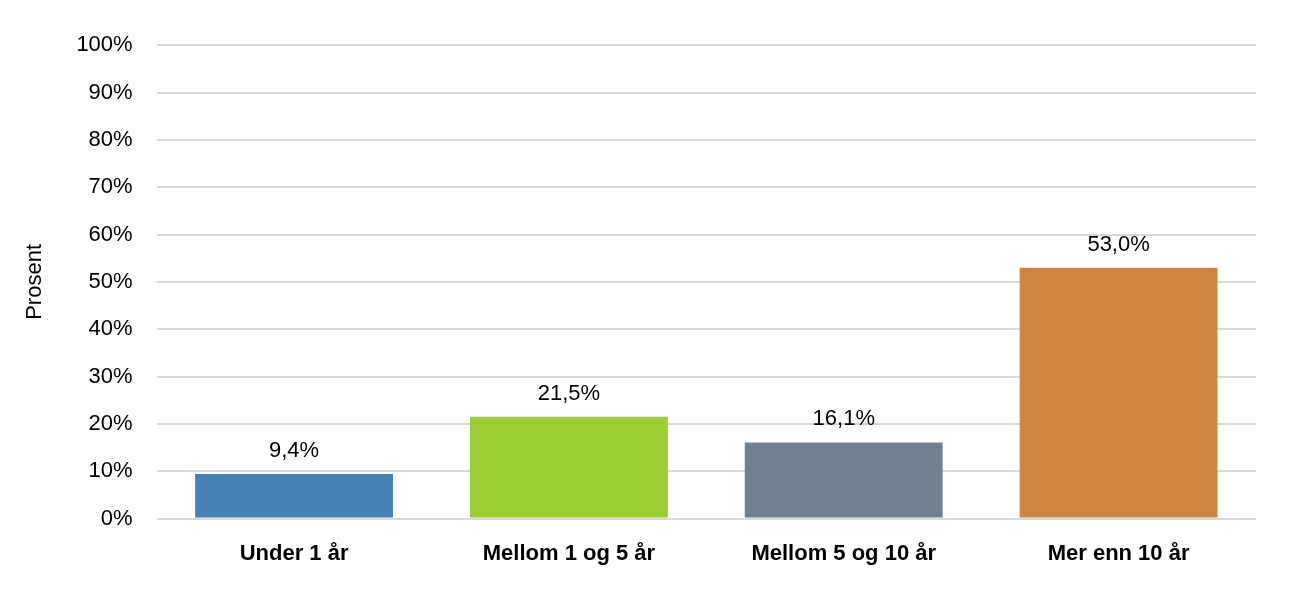  I want to click on data-label: 53,0%, so click(1118, 243).